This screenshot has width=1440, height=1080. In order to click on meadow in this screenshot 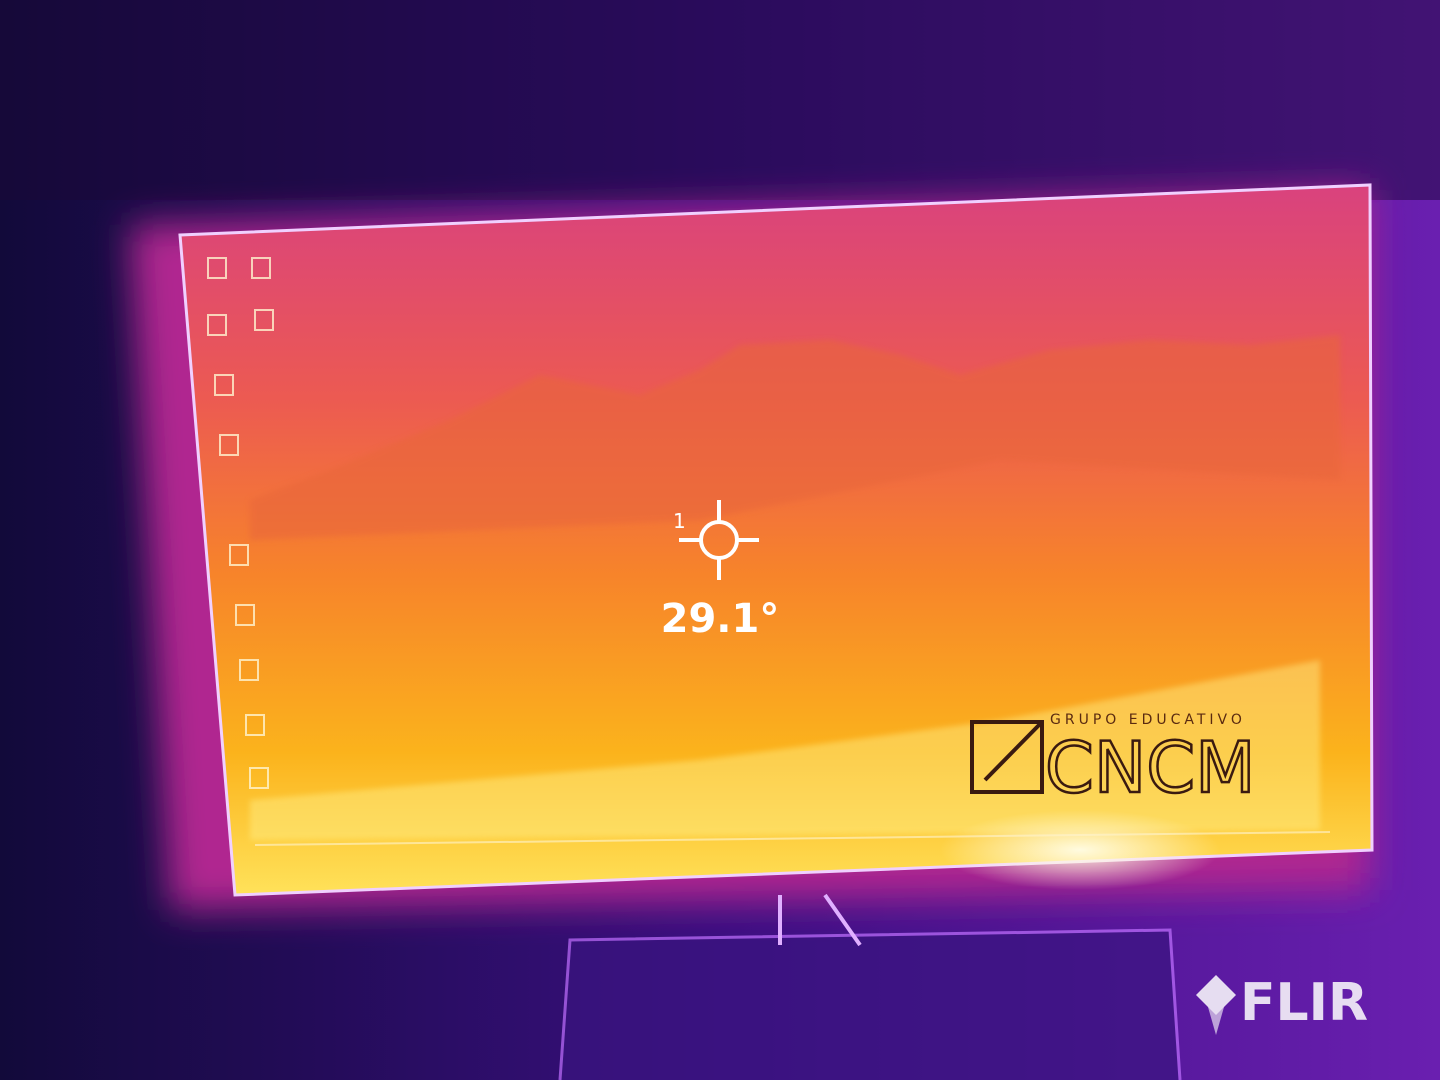, I will do `click(785, 750)`.